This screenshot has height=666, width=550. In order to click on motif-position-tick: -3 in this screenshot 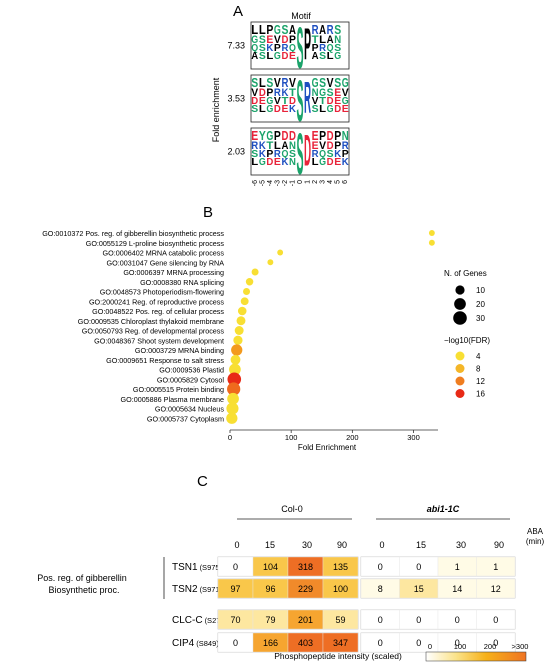, I will do `click(277, 183)`.